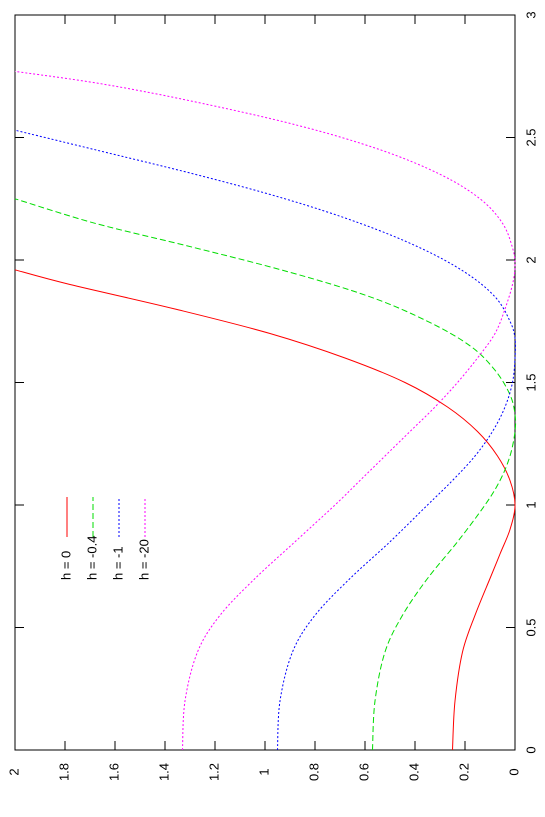 Image resolution: width=545 pixels, height=817 pixels. I want to click on x-tick-label: 2.5, so click(530, 137).